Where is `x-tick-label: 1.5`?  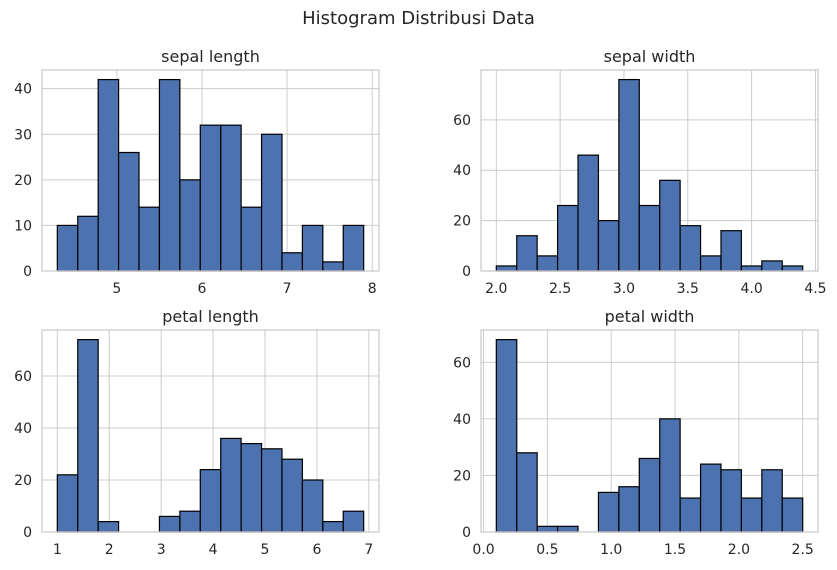
x-tick-label: 1.5 is located at coordinates (675, 550).